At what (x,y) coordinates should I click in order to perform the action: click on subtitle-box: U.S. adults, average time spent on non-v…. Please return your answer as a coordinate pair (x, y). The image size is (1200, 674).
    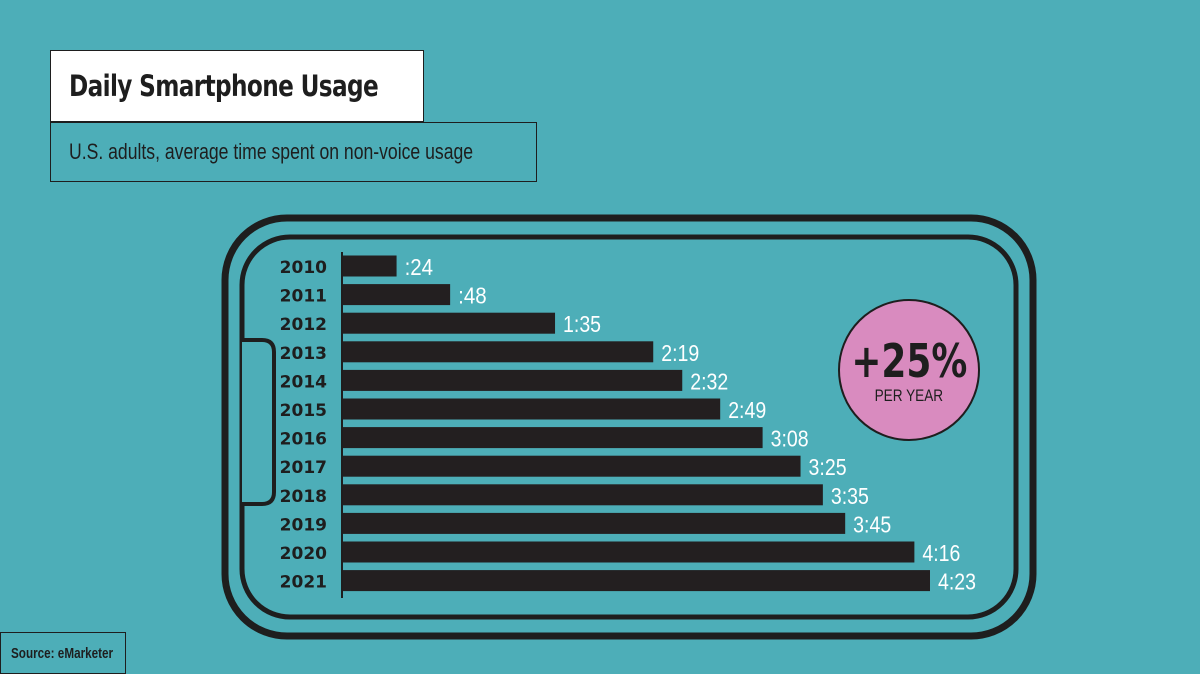
    Looking at the image, I should click on (293, 152).